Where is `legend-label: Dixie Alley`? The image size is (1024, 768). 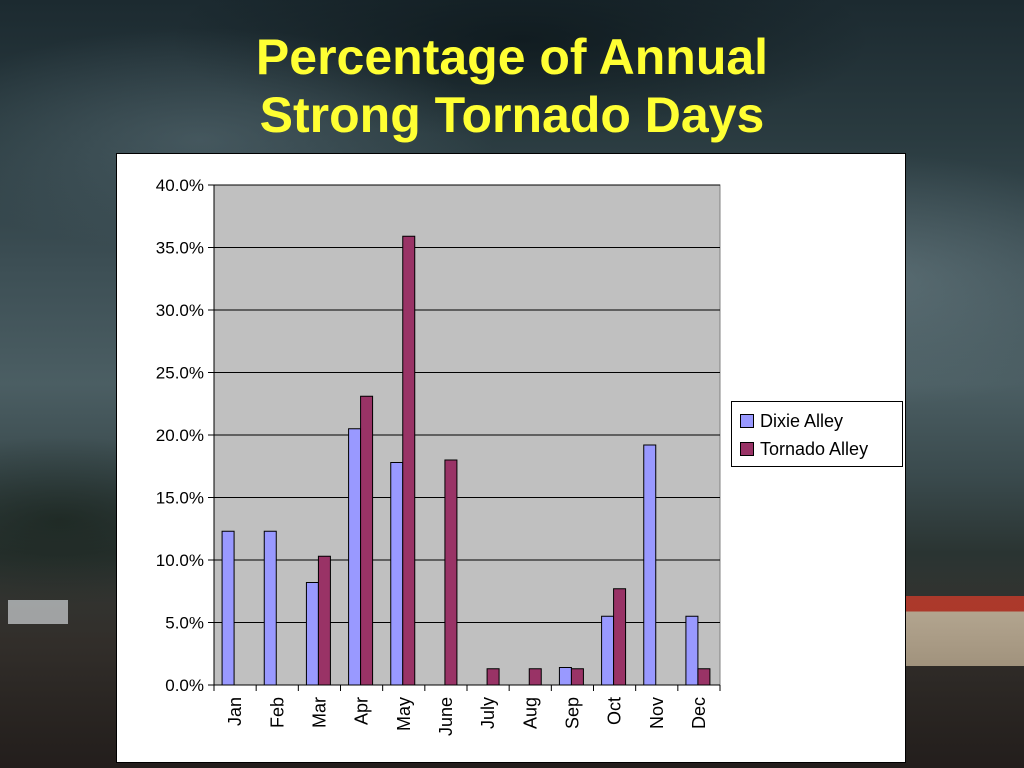 legend-label: Dixie Alley is located at coordinates (802, 420).